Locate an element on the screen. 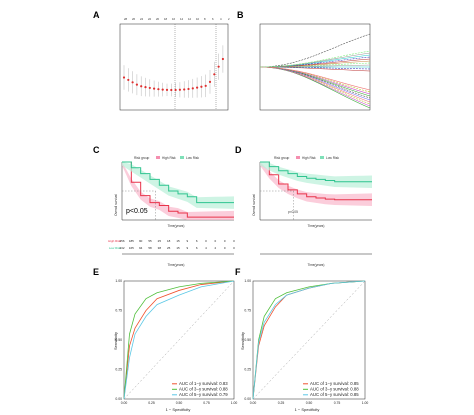 Image resolution: width=474 pixels, height=415 pixels. risk-cell: 58 is located at coordinates (150, 248).